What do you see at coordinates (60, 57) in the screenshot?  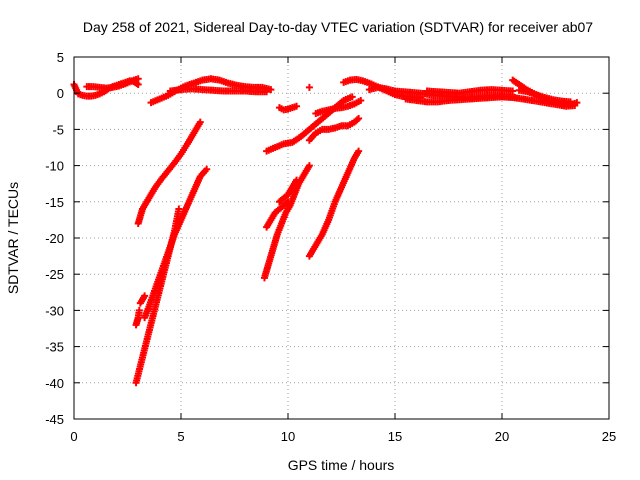 I see `y-tick-label: 5` at bounding box center [60, 57].